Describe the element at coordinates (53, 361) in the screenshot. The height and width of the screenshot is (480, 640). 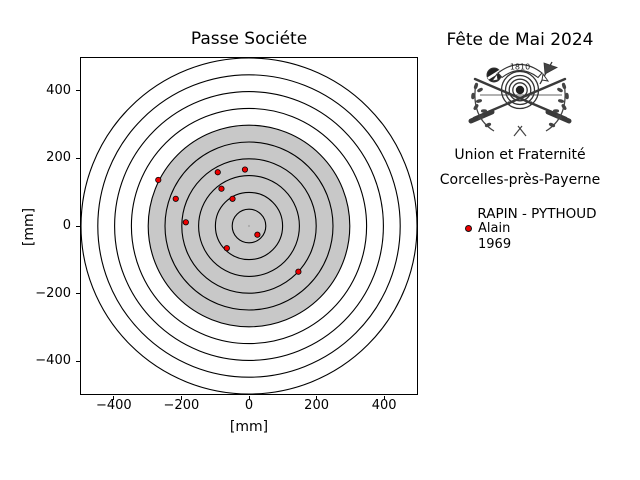
I see `y-tick-label: −400` at that location.